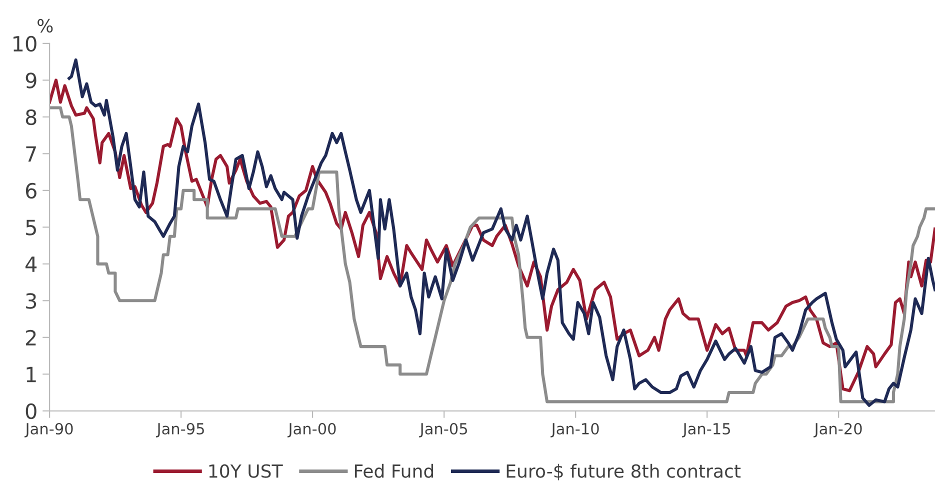  I want to click on y-tick-label: 9, so click(31, 80).